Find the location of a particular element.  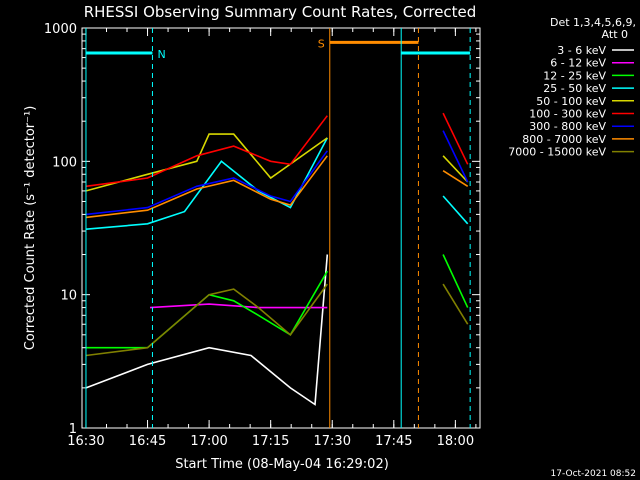

legend-entry-label: 7000 - 15000 keV is located at coordinates (557, 152).